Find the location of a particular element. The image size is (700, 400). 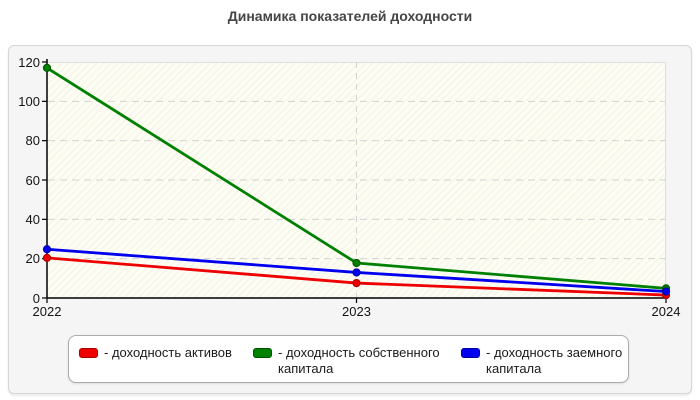

legend-item: - доходность активов is located at coordinates (166, 353).